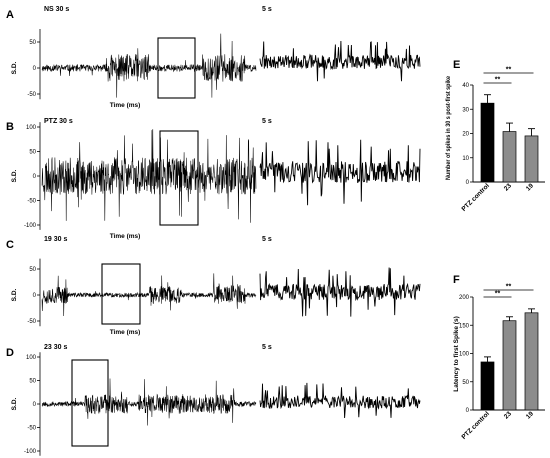 This screenshot has width=550, height=458. What do you see at coordinates (55, 239) in the screenshot?
I see `trace-title: 19 30 s` at bounding box center [55, 239].